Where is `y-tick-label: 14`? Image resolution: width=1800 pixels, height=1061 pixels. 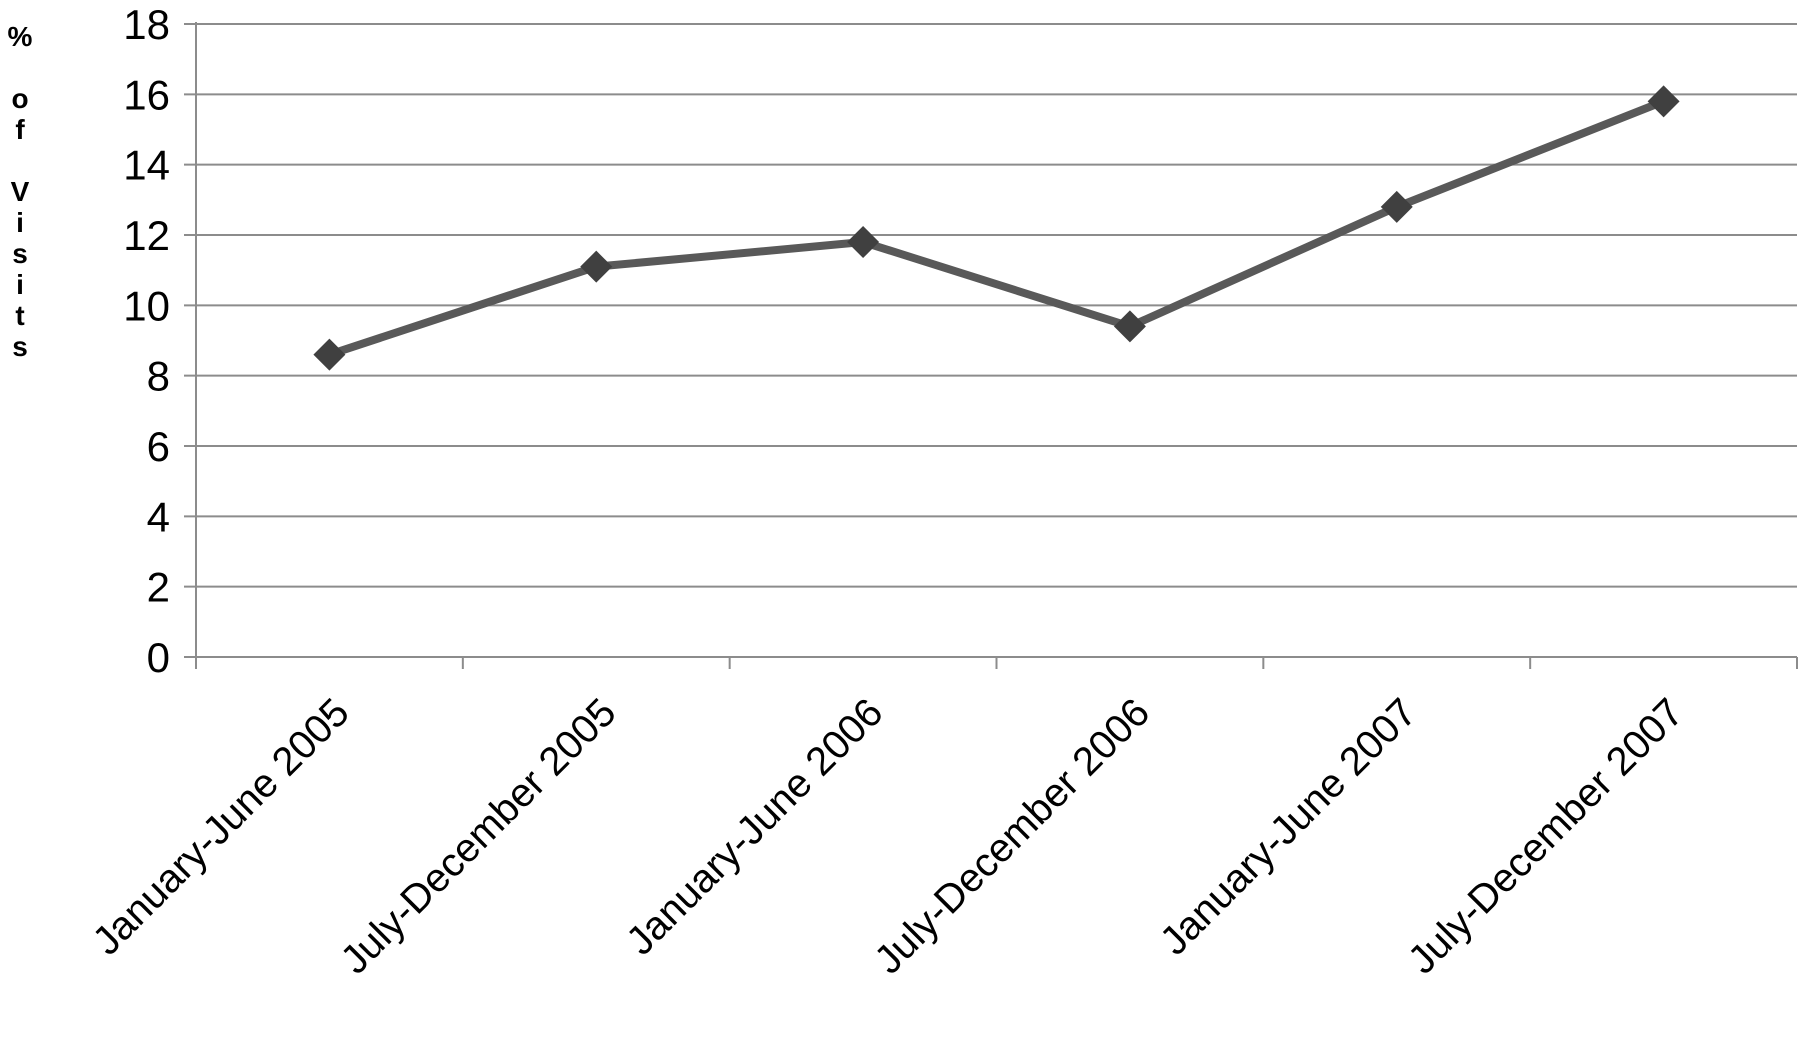
y-tick-label: 14 is located at coordinates (146, 165).